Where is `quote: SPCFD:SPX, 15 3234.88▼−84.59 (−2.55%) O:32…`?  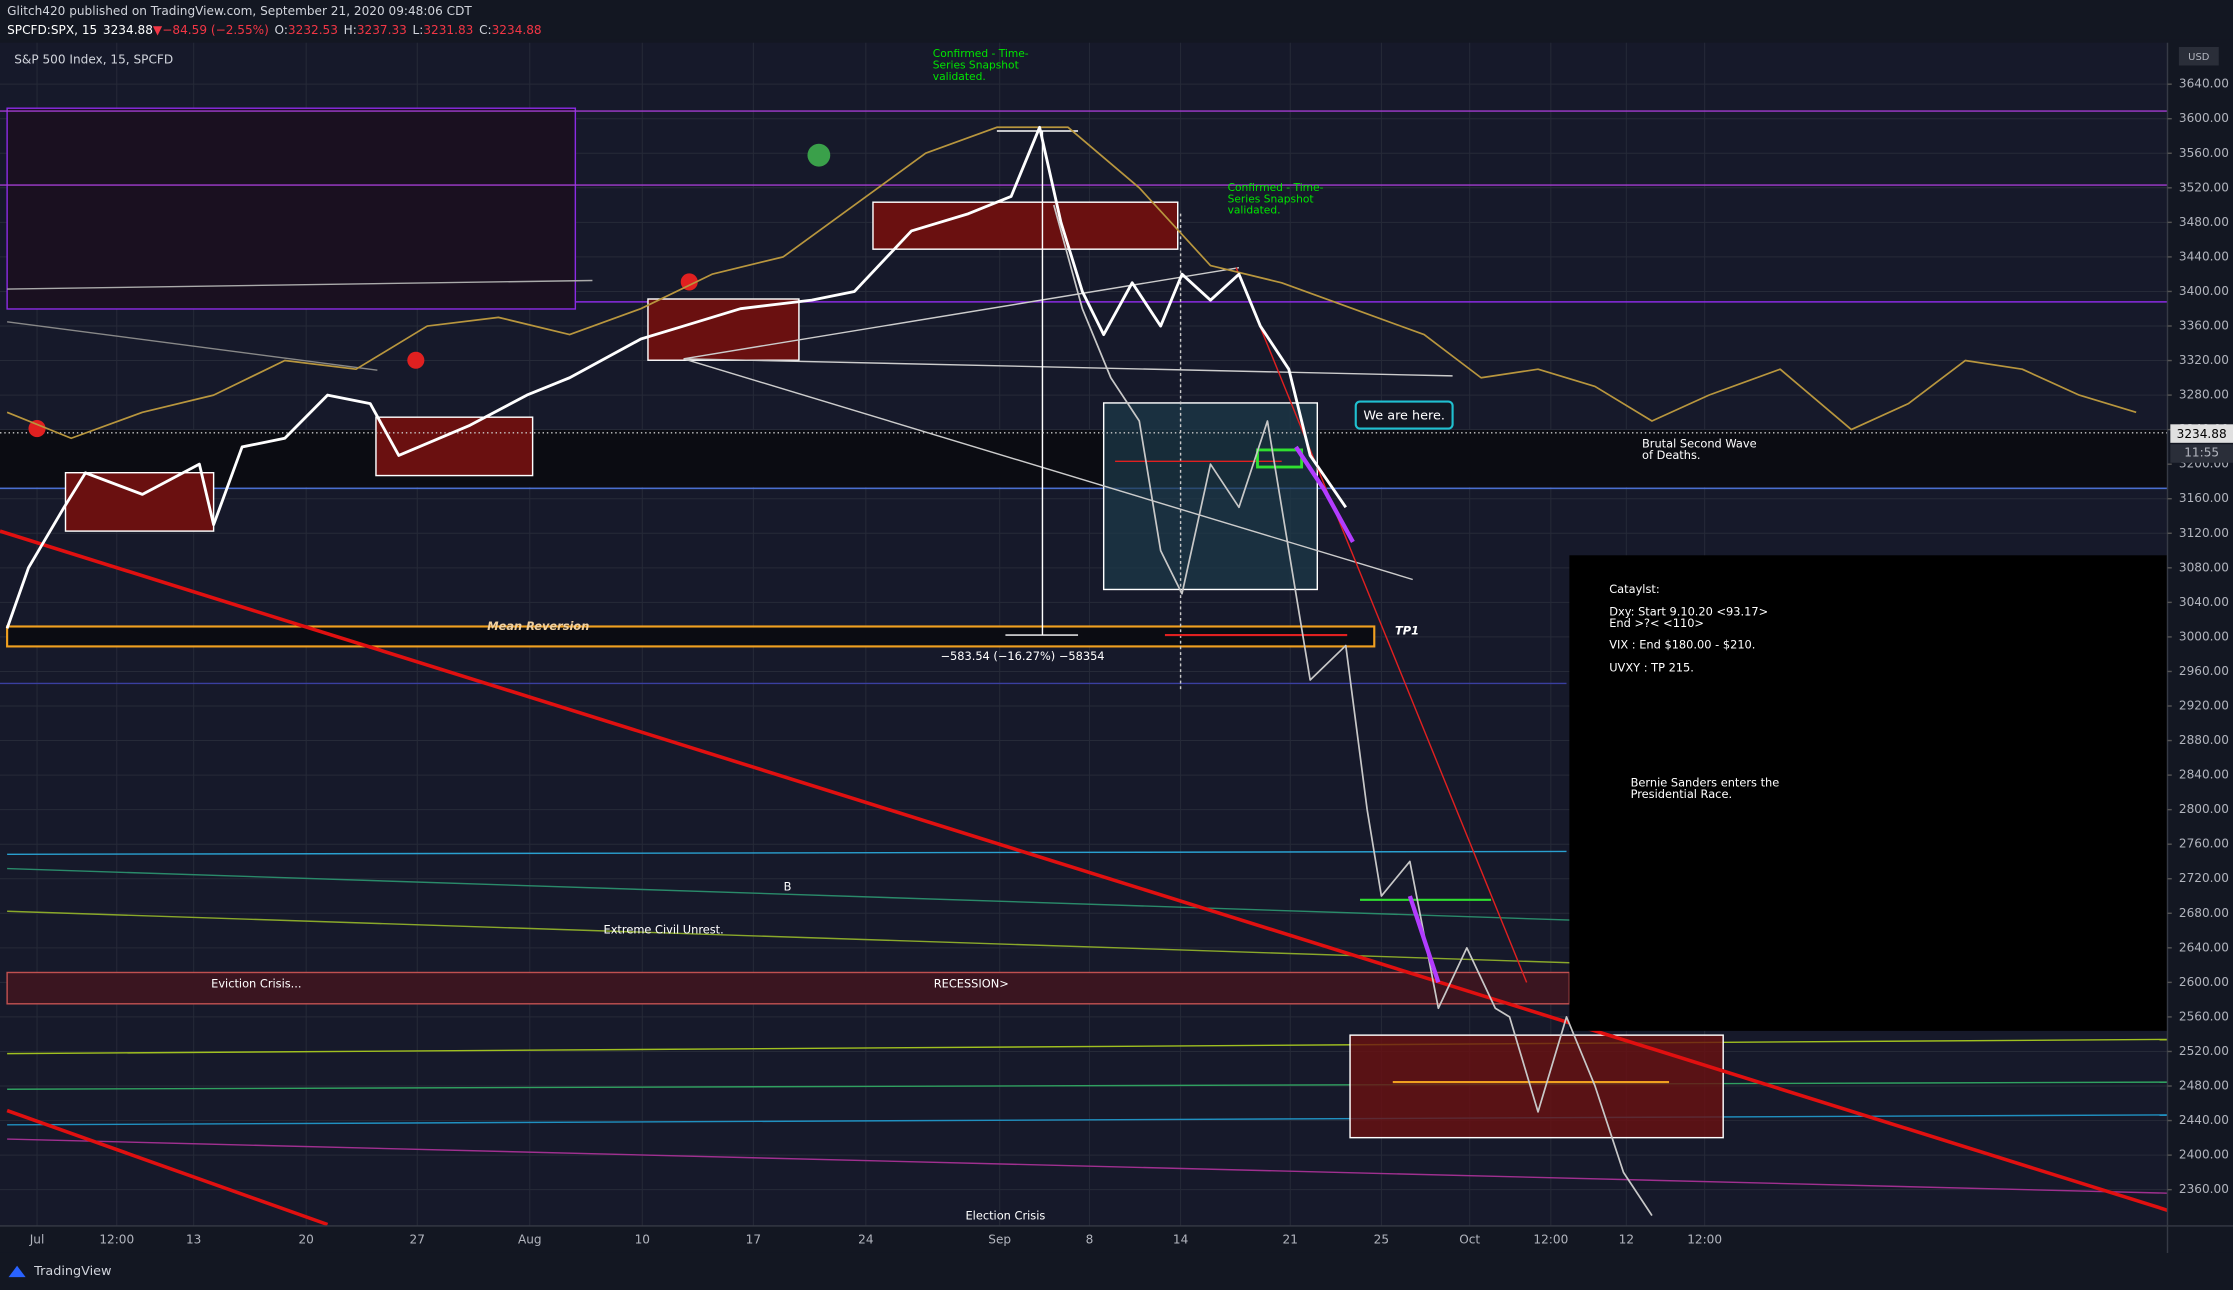
quote: SPCFD:SPX, 15 3234.88▼−84.59 (−2.55%) O:32… is located at coordinates (274, 29).